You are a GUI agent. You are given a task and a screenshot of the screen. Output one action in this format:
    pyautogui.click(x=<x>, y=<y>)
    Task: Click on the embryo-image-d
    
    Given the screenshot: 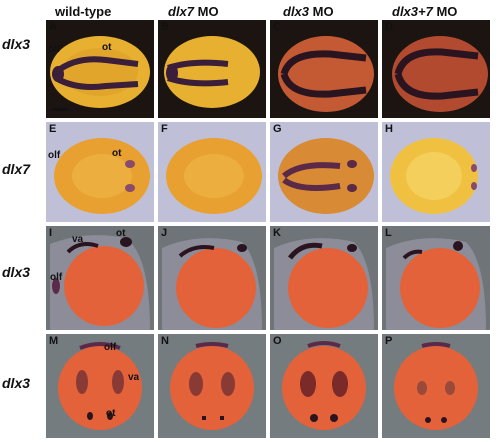 What is the action you would take?
    pyautogui.click(x=436, y=69)
    